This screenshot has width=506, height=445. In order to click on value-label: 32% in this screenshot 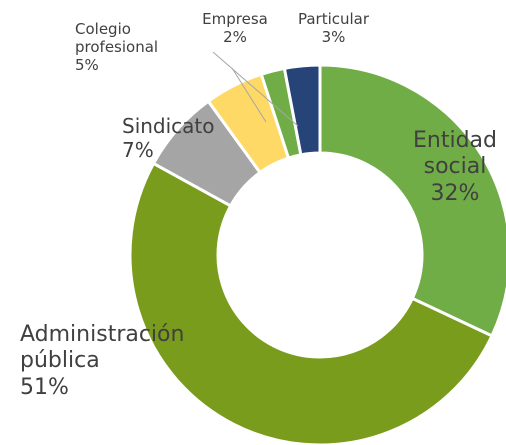, I will do `click(455, 193)`.